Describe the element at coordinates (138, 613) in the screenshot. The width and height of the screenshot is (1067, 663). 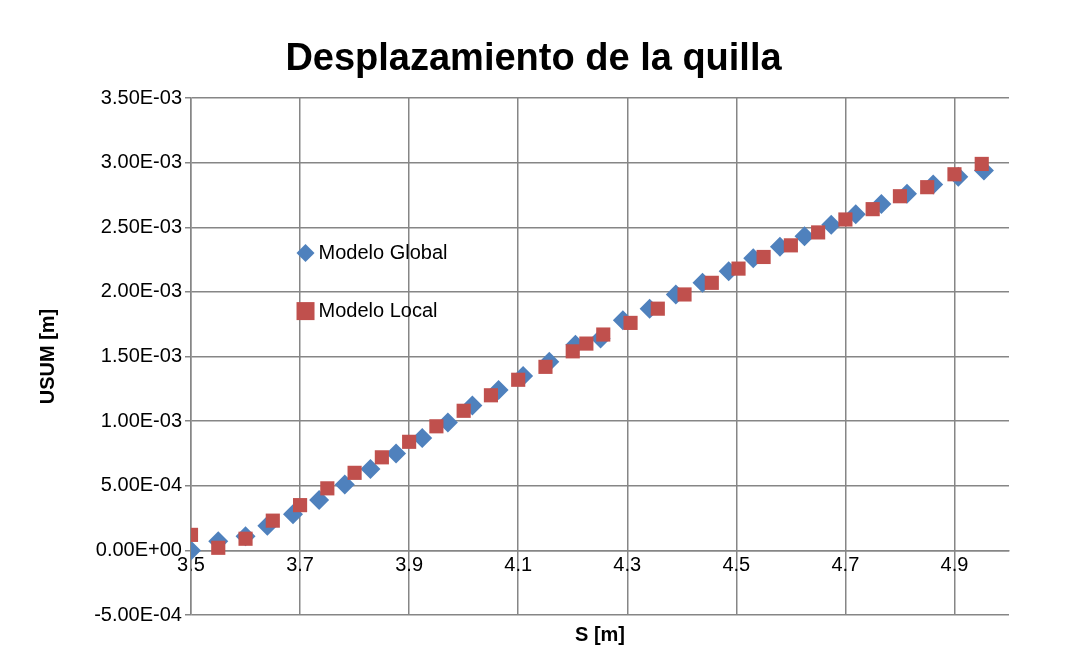
I see `y-tick-label: -5.00E-04` at that location.